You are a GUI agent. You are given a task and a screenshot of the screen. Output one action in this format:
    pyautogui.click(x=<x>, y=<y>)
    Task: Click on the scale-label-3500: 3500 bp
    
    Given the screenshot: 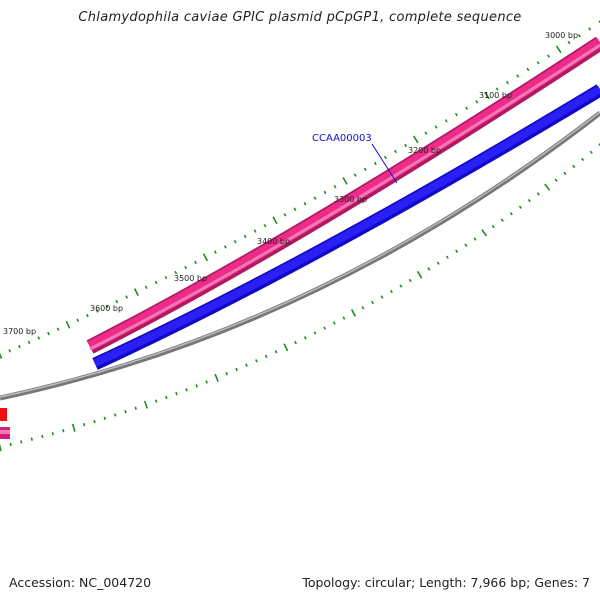 What is the action you would take?
    pyautogui.click(x=190, y=278)
    